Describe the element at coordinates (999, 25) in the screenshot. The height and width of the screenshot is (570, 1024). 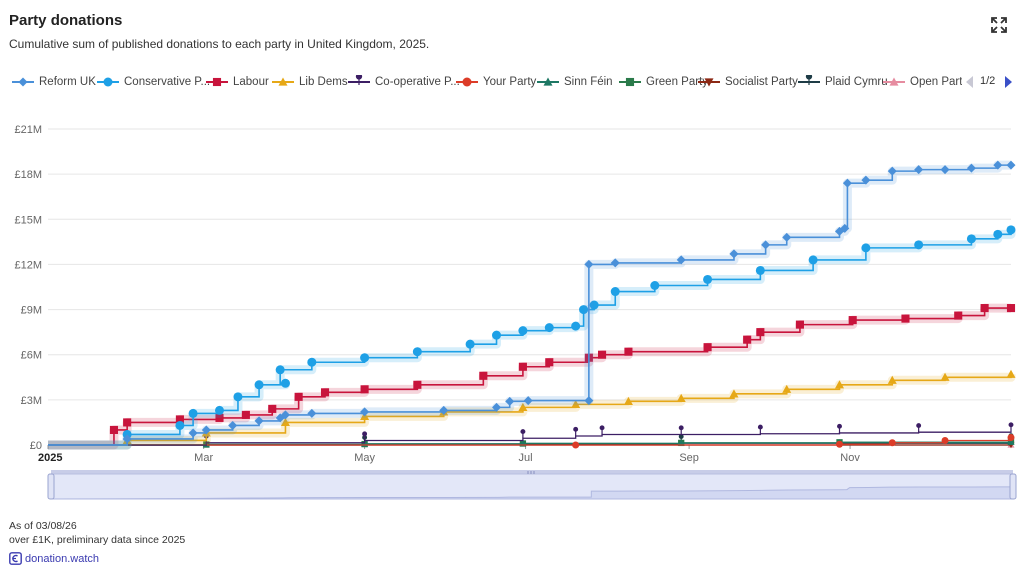
I see `fullscreen-icon` at that location.